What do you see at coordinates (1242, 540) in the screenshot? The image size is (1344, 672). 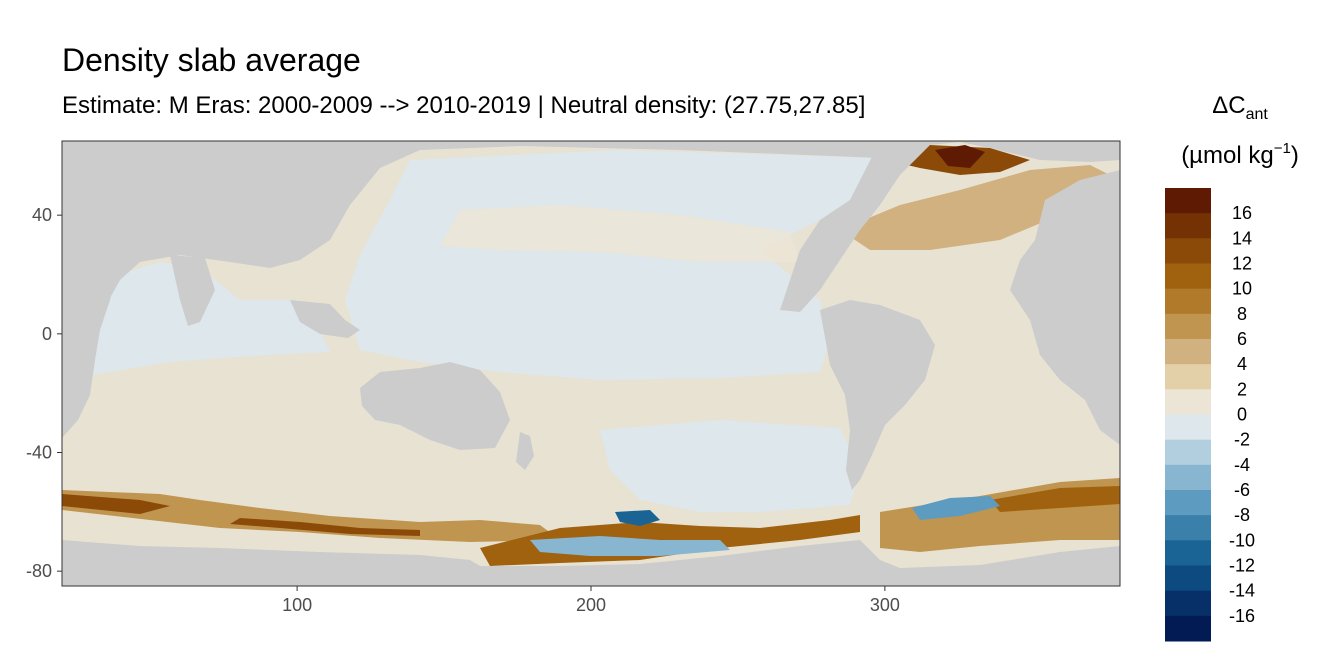 I see `legend-label: -10` at bounding box center [1242, 540].